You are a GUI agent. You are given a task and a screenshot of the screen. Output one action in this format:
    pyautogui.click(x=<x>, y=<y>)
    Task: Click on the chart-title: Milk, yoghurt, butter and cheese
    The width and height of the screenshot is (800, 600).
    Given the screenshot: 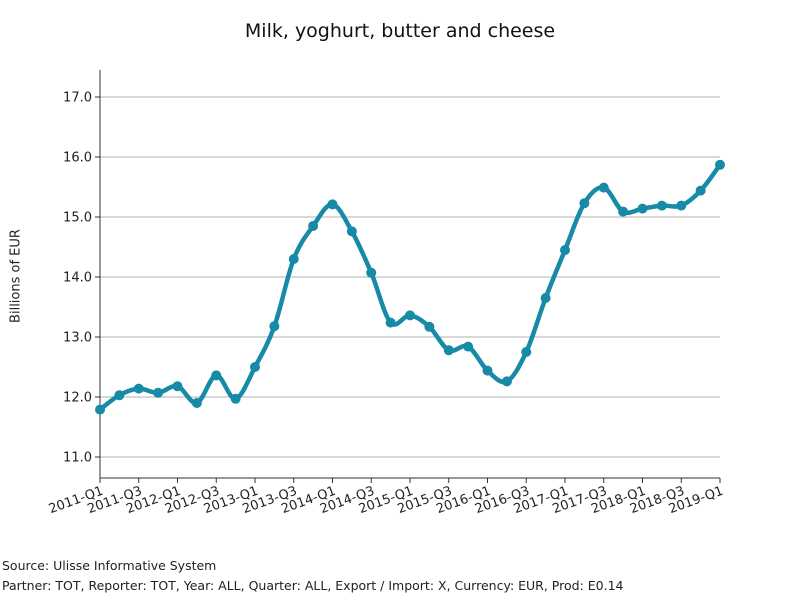 What is the action you would take?
    pyautogui.click(x=400, y=31)
    